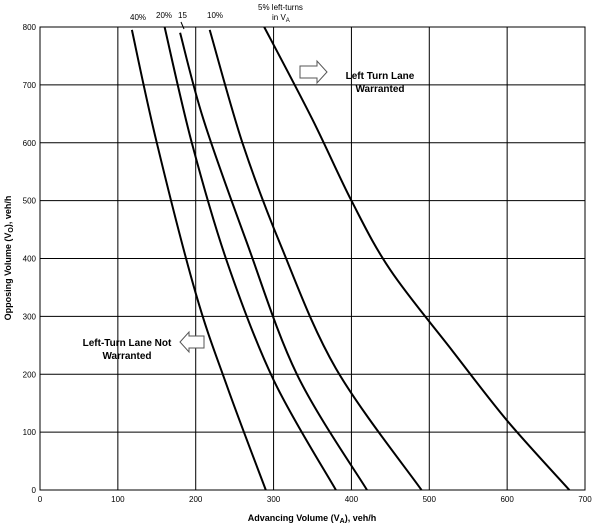 The image size is (595, 525). Describe the element at coordinates (9, 258) in the screenshot. I see `y-axis-title: Opposing Volume (VO), veh/h` at that location.